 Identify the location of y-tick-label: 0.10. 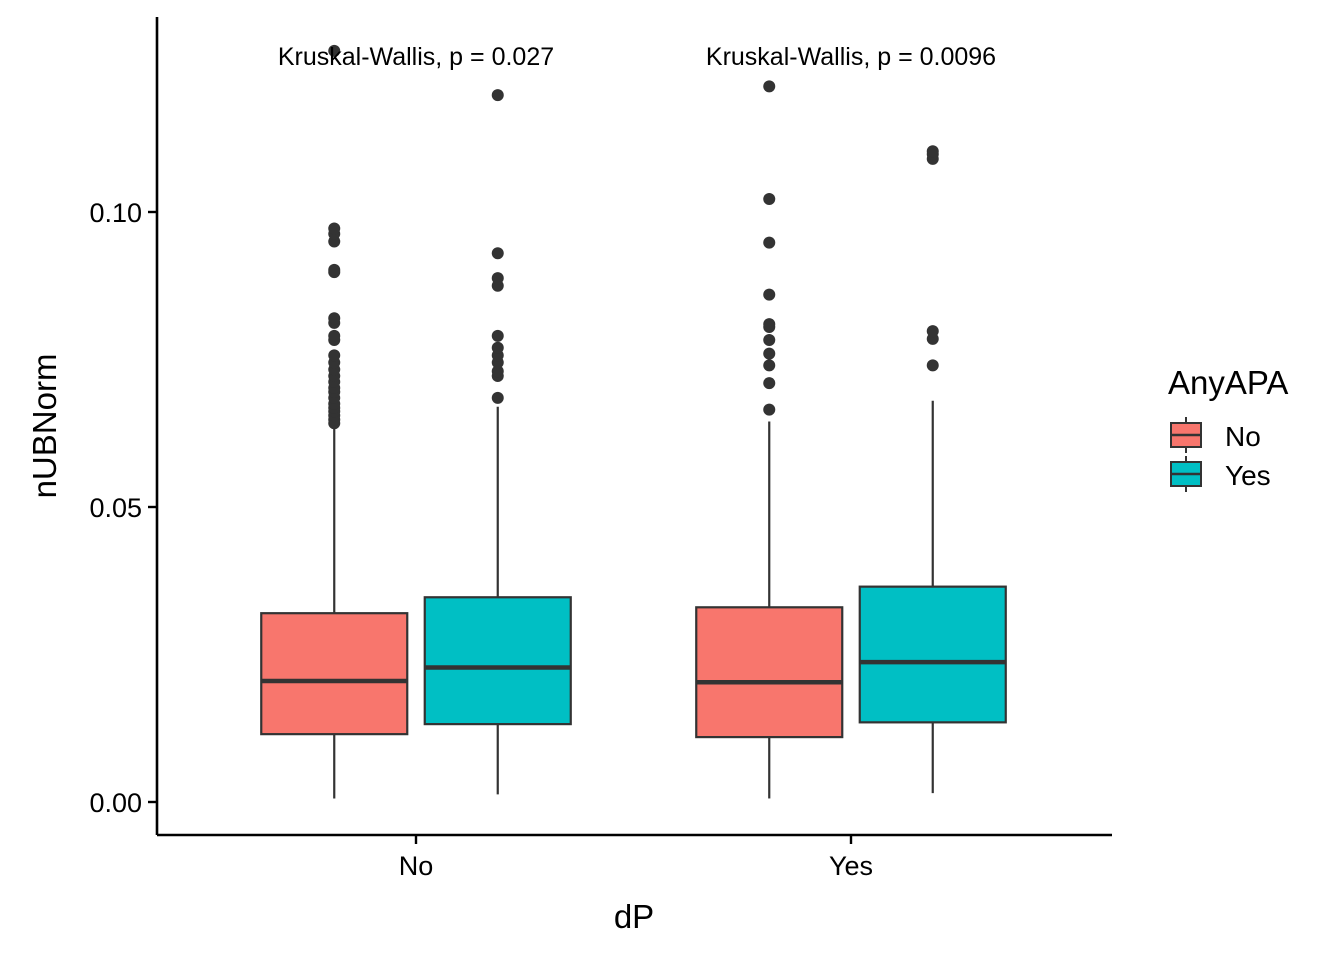
(115, 213).